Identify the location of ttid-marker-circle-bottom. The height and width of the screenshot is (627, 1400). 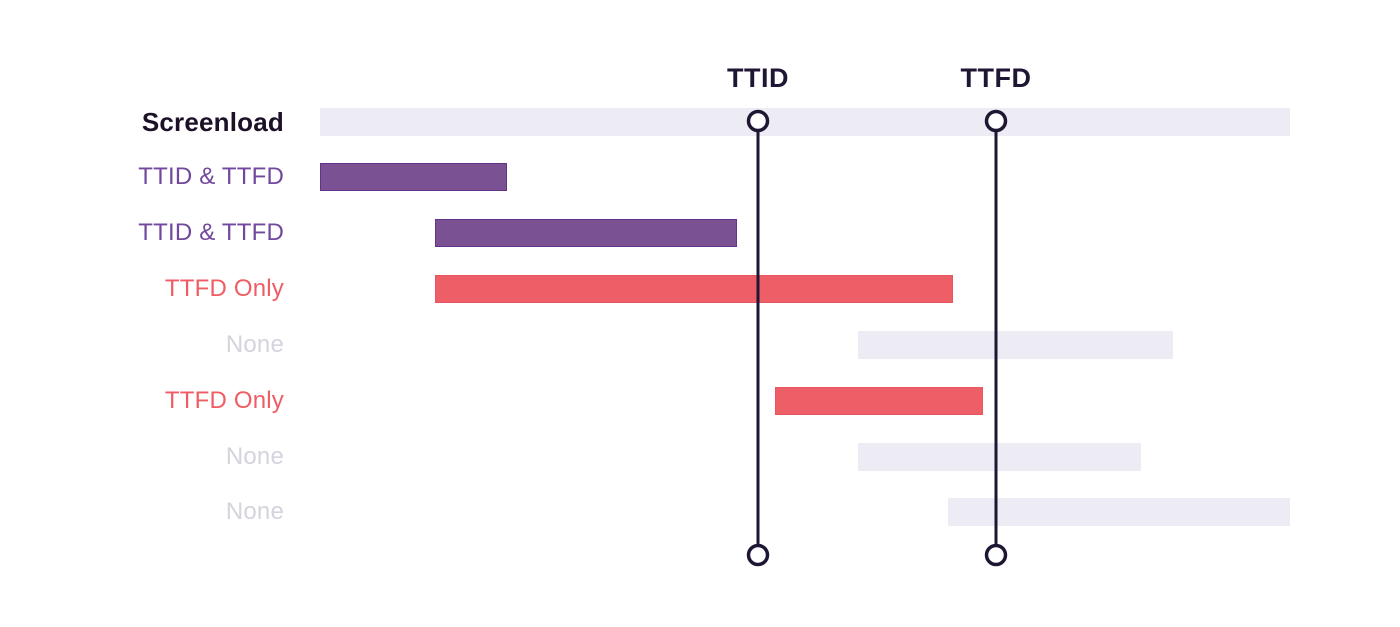
(758, 555).